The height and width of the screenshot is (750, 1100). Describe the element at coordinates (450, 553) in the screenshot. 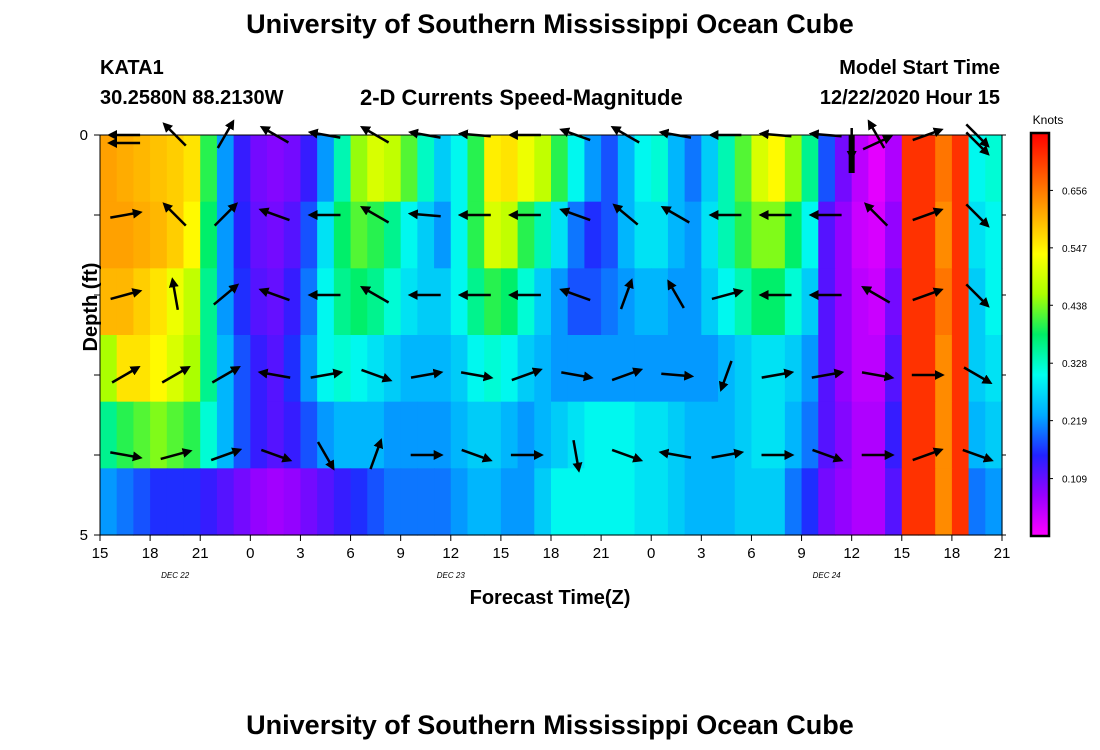

I see `x-tick-label: 12` at that location.